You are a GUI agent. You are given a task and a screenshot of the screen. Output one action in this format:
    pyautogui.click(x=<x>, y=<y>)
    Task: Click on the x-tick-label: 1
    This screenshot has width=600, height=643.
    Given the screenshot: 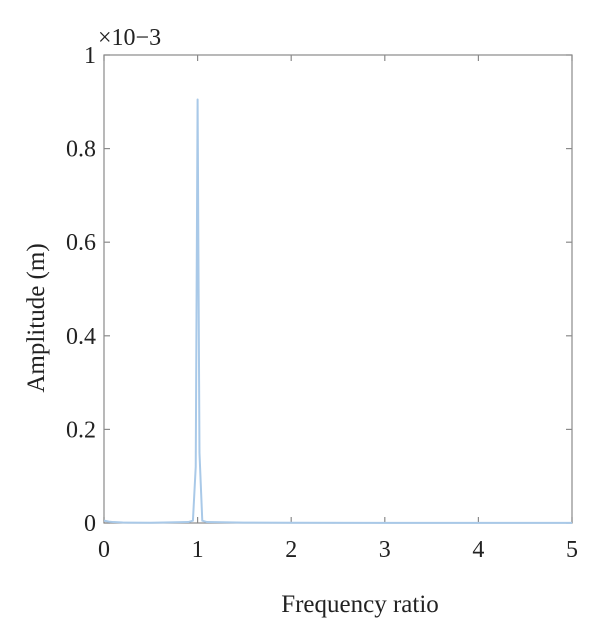 What is the action you would take?
    pyautogui.click(x=198, y=550)
    